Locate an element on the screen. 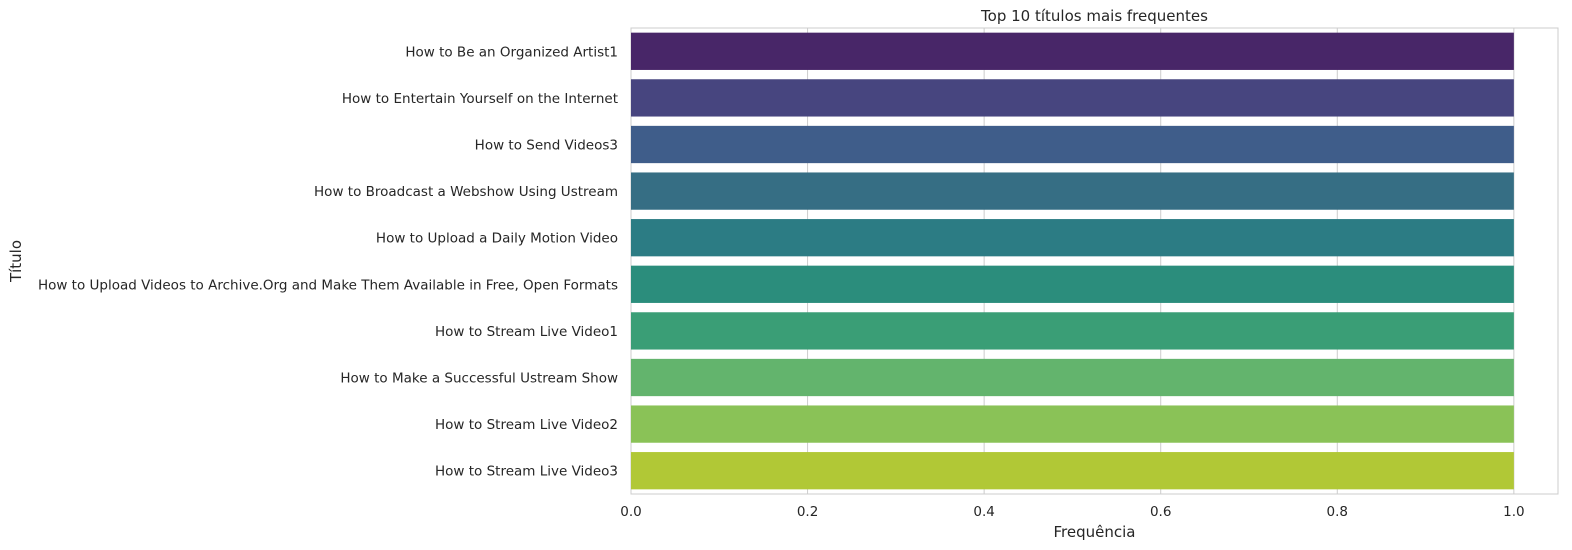 The image size is (1572, 550). y-tick-label: How to Stream Live Video2 is located at coordinates (526, 425).